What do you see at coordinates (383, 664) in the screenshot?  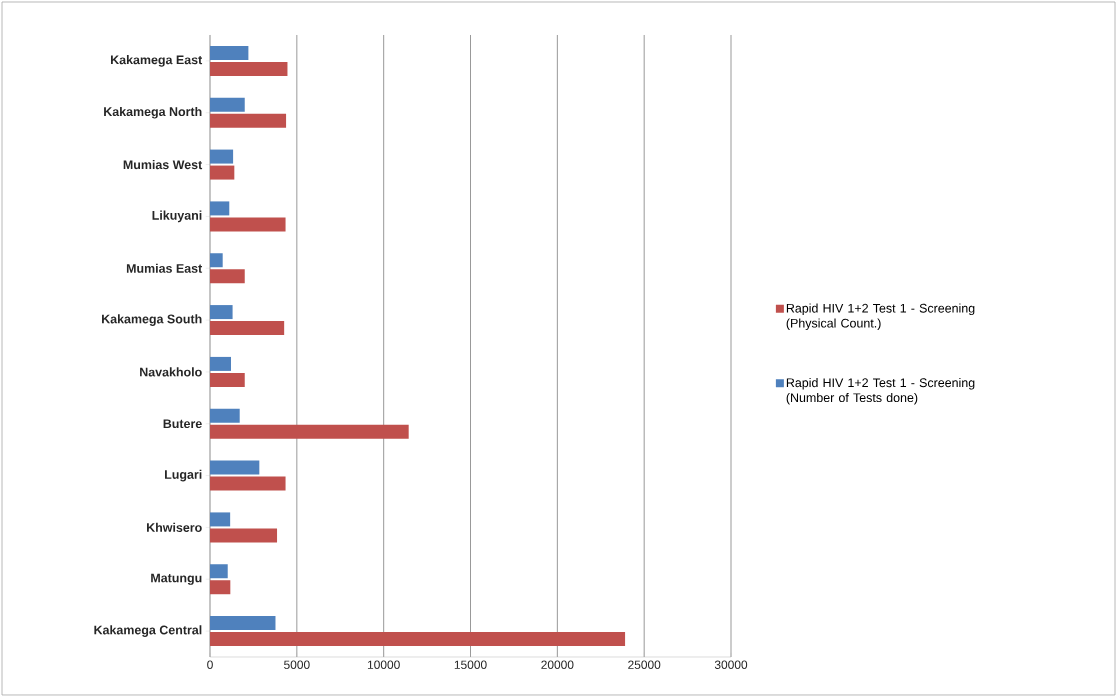 I see `x-tick-label: 10000` at bounding box center [383, 664].